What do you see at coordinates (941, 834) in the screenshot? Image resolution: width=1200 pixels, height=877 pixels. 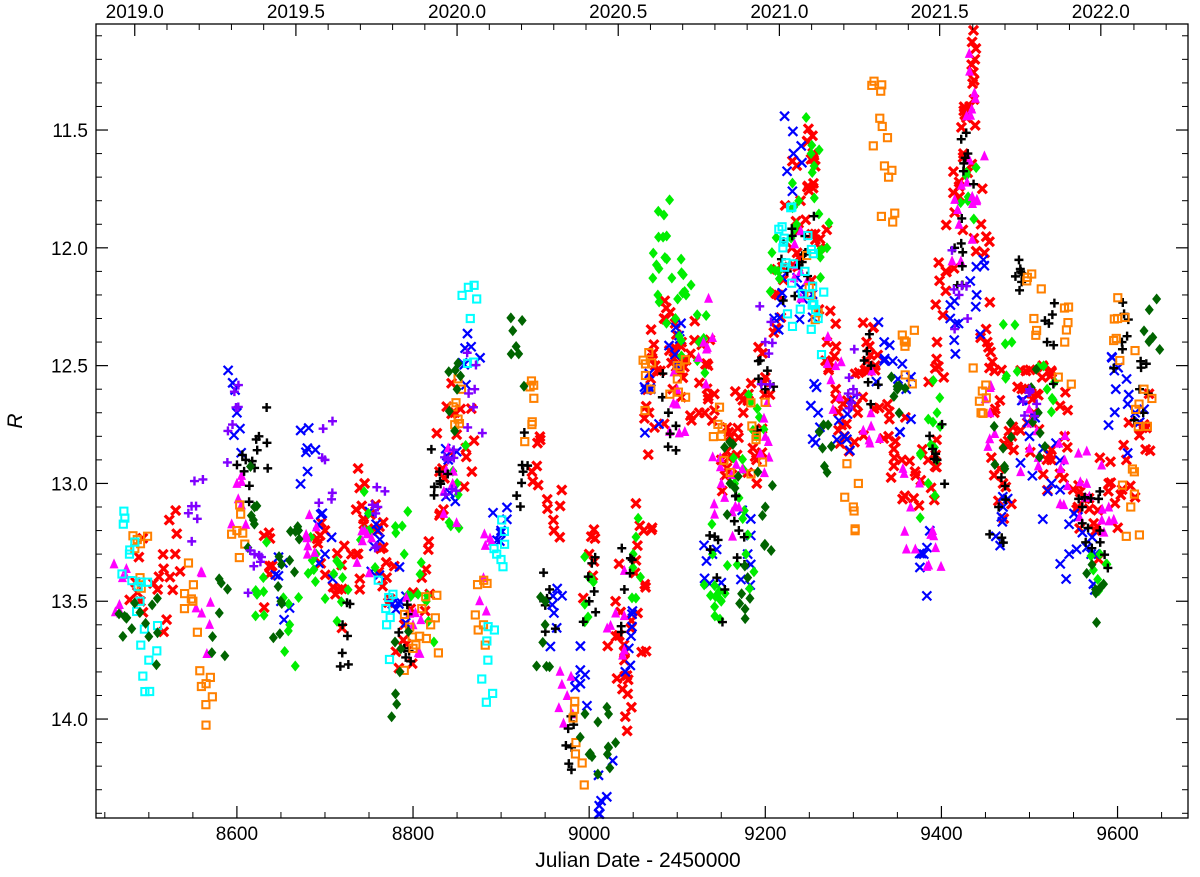 I see `x-tick-label: 9400` at bounding box center [941, 834].